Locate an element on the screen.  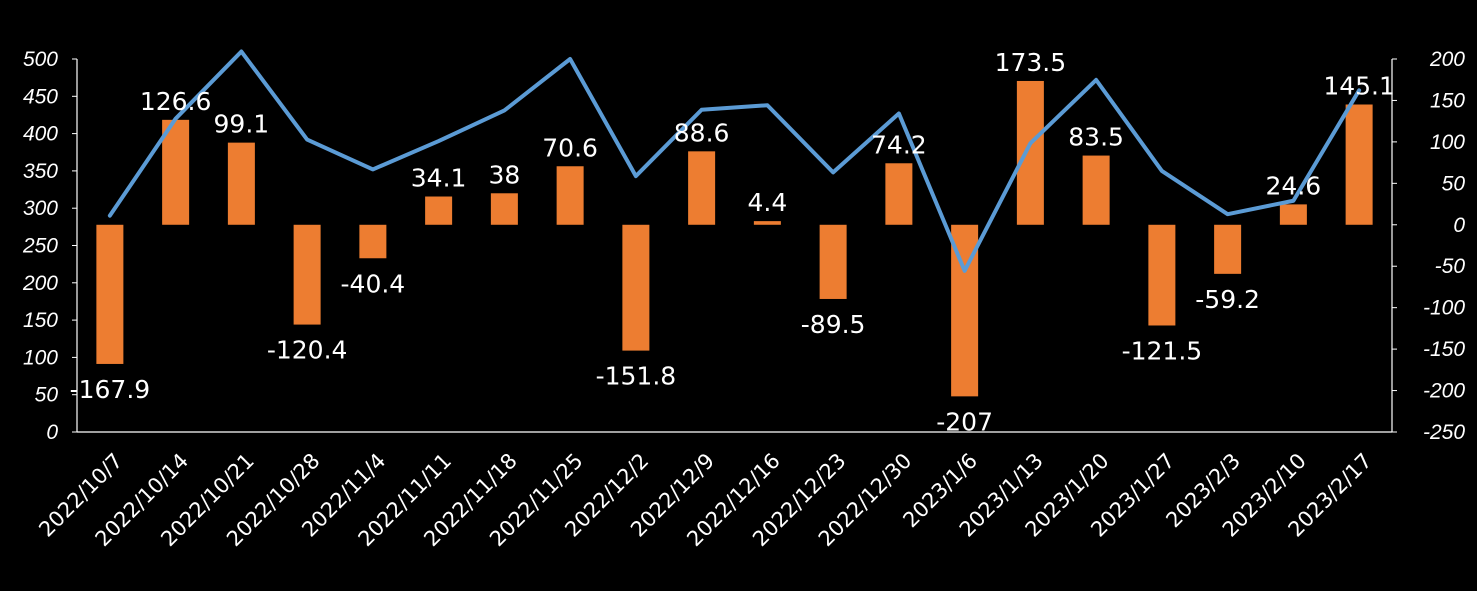
right-axis-tick-label: 150 is located at coordinates (1447, 100).